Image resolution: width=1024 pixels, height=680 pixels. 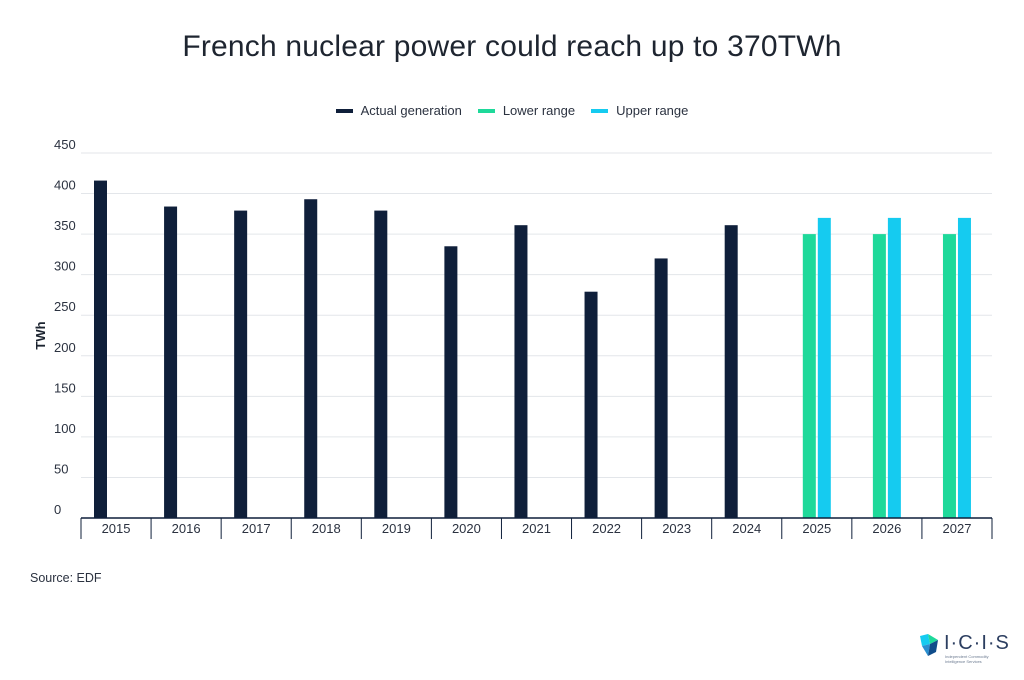 I want to click on y-tick-label: 350, so click(x=65, y=225).